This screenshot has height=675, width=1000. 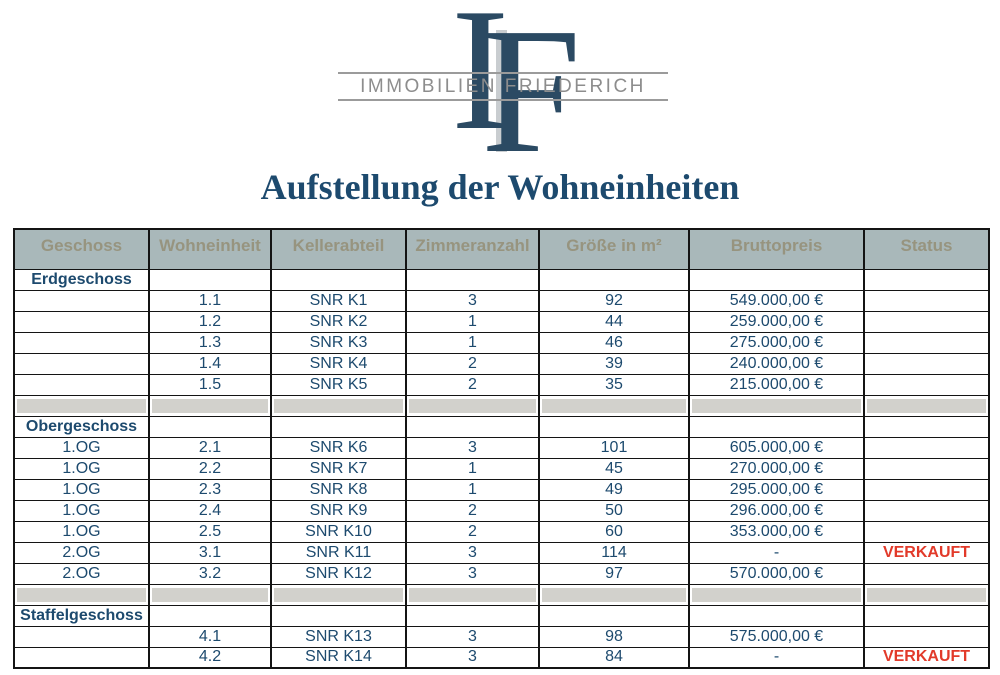 I want to click on table-cell: 1.3, so click(x=210, y=342).